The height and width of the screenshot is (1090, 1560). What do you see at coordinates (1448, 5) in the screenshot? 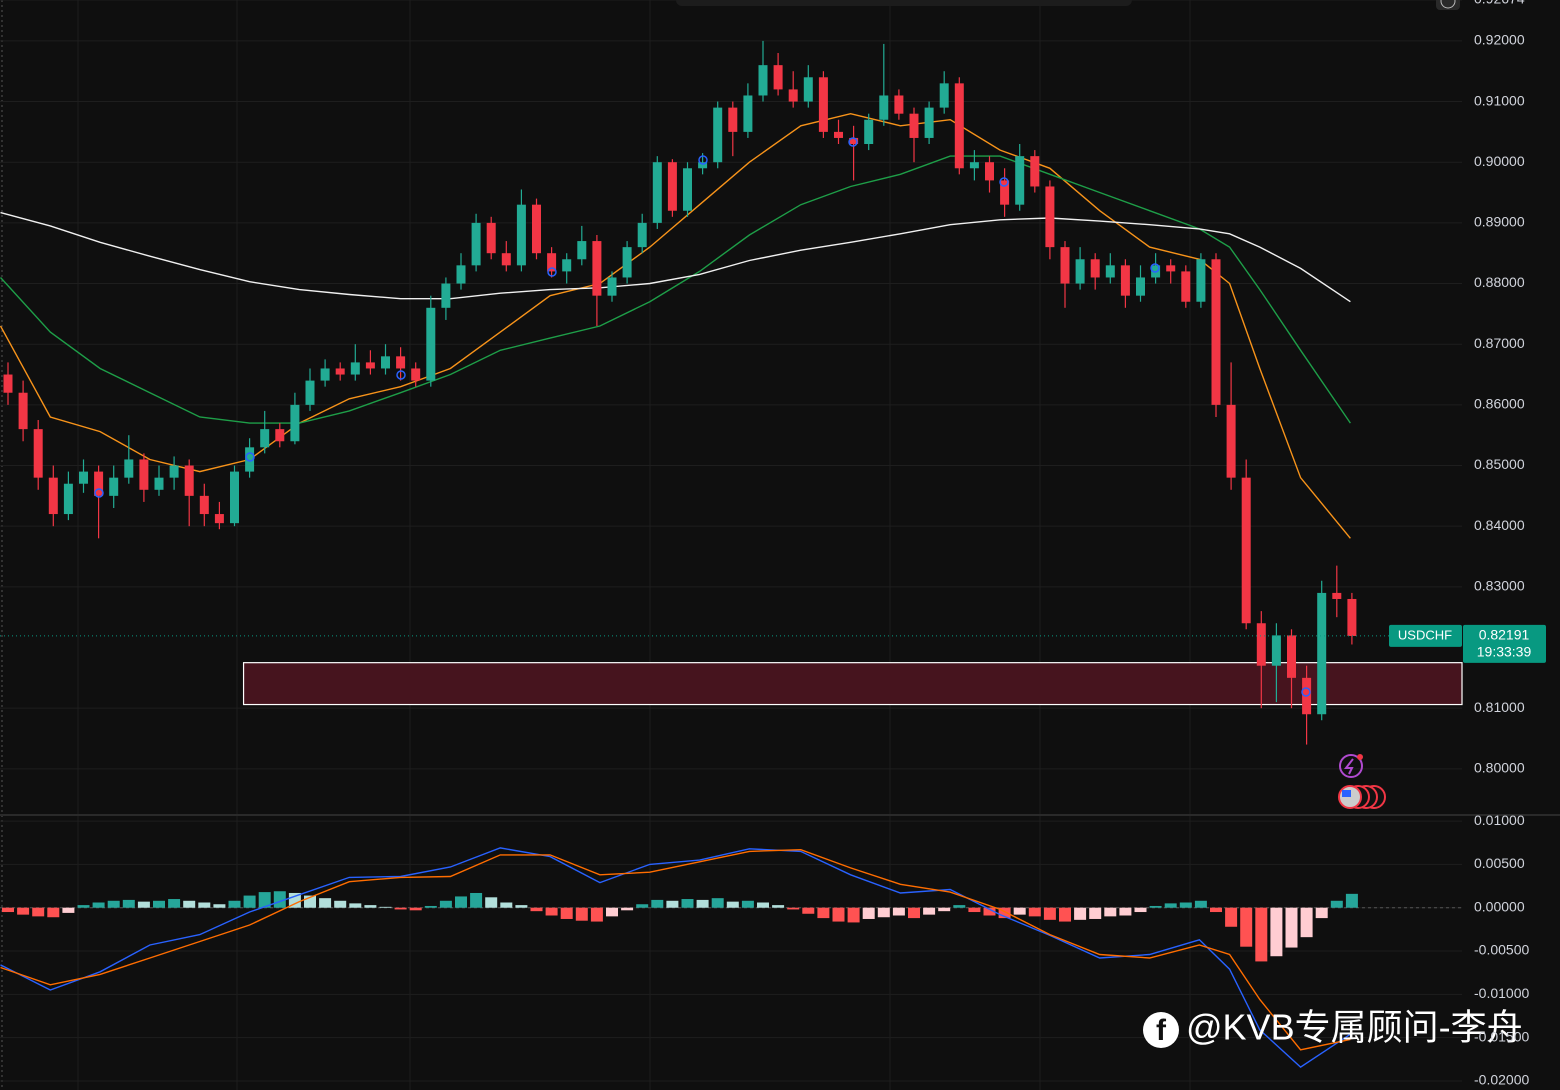
I see `add-button` at bounding box center [1448, 5].